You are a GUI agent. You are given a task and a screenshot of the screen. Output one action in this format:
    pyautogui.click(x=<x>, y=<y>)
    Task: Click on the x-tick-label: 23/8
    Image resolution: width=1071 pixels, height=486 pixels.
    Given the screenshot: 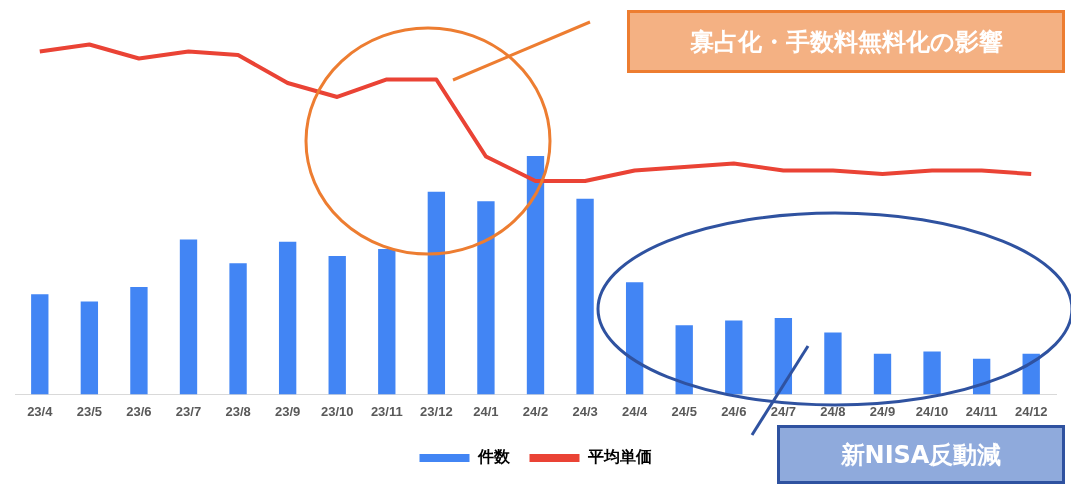 What is the action you would take?
    pyautogui.click(x=238, y=411)
    